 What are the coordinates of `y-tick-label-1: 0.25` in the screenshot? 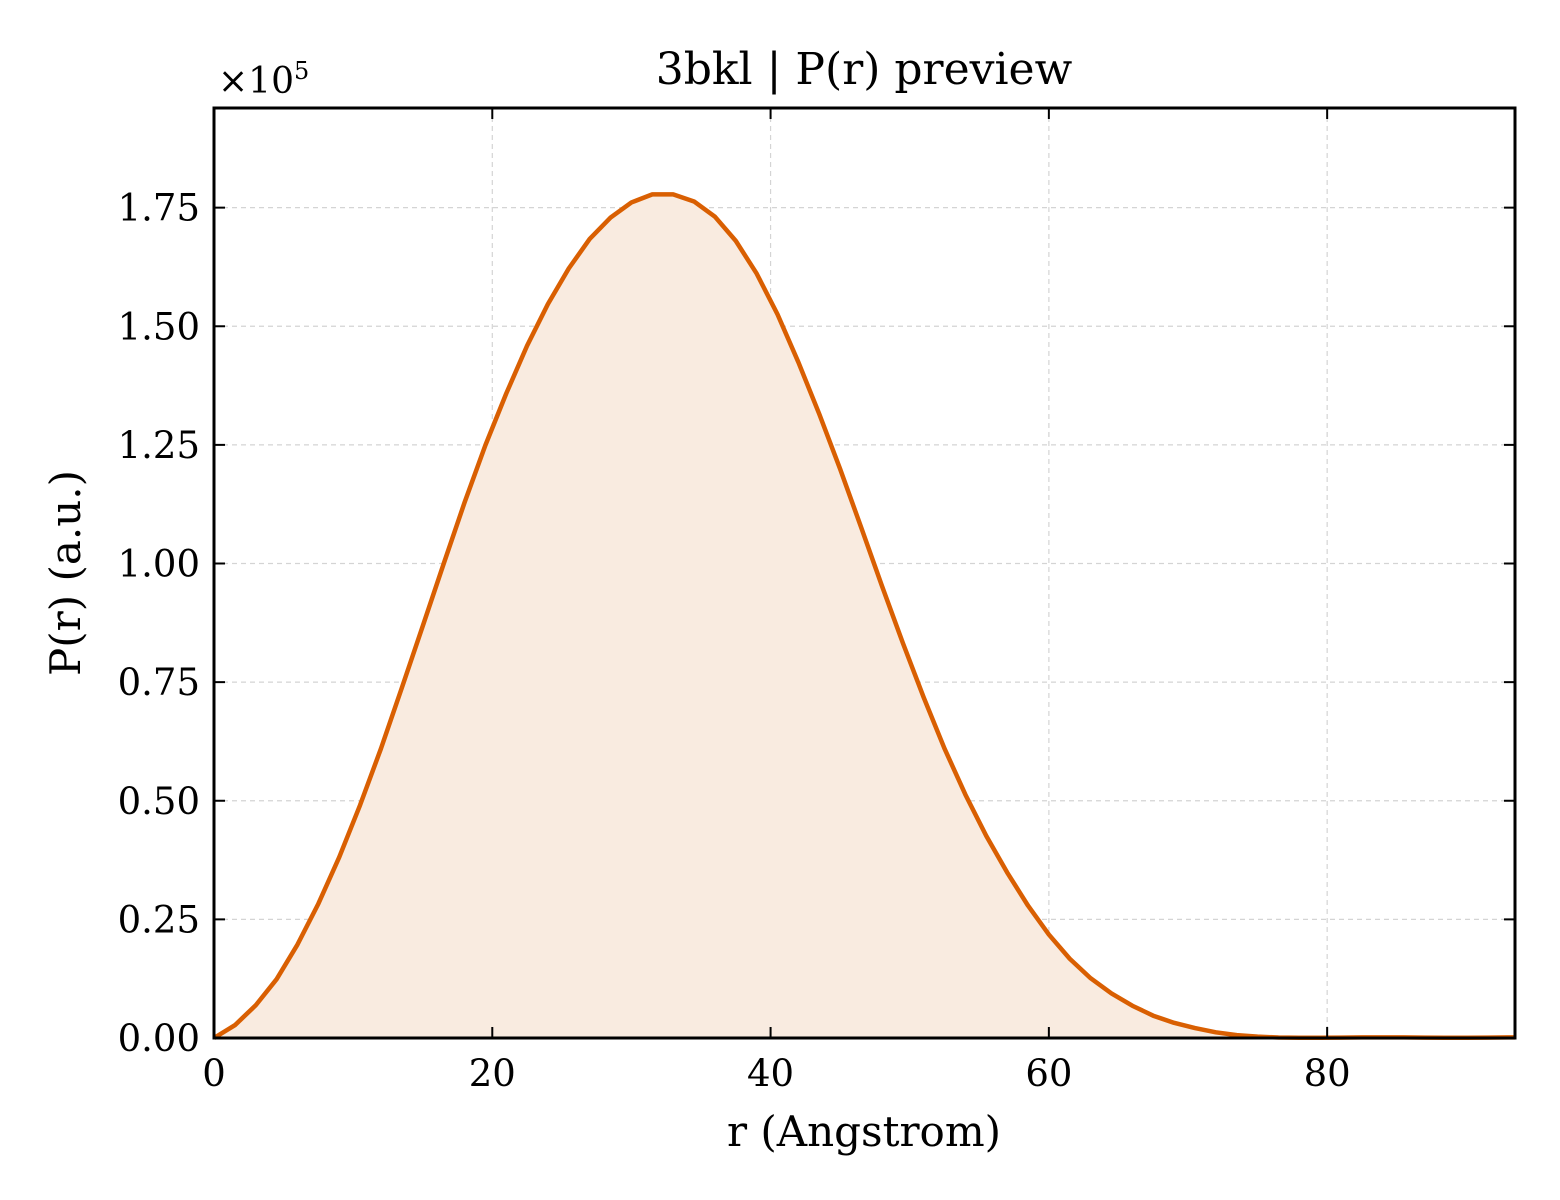 It's located at (159, 919).